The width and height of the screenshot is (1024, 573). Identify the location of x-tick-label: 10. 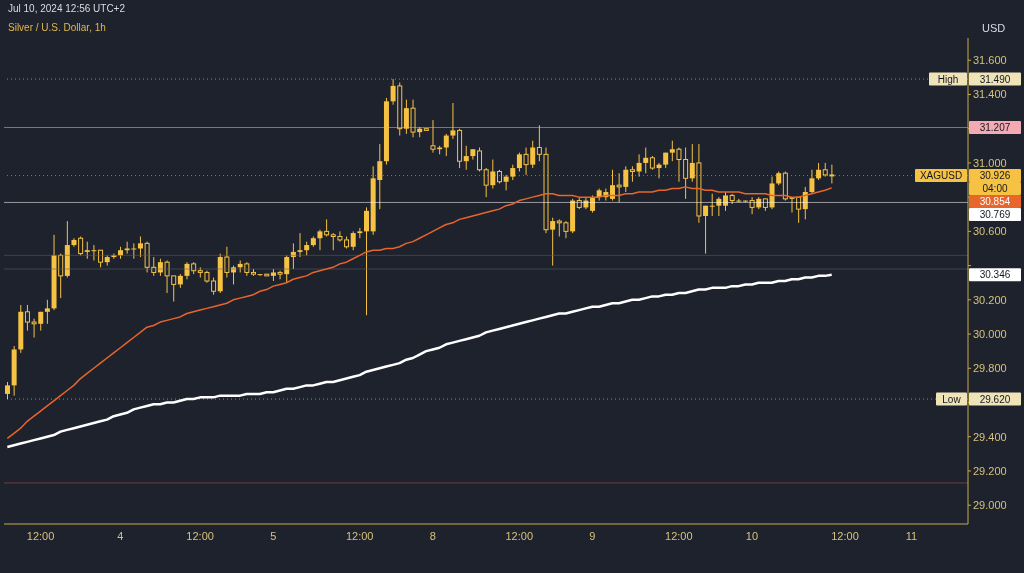
(752, 535).